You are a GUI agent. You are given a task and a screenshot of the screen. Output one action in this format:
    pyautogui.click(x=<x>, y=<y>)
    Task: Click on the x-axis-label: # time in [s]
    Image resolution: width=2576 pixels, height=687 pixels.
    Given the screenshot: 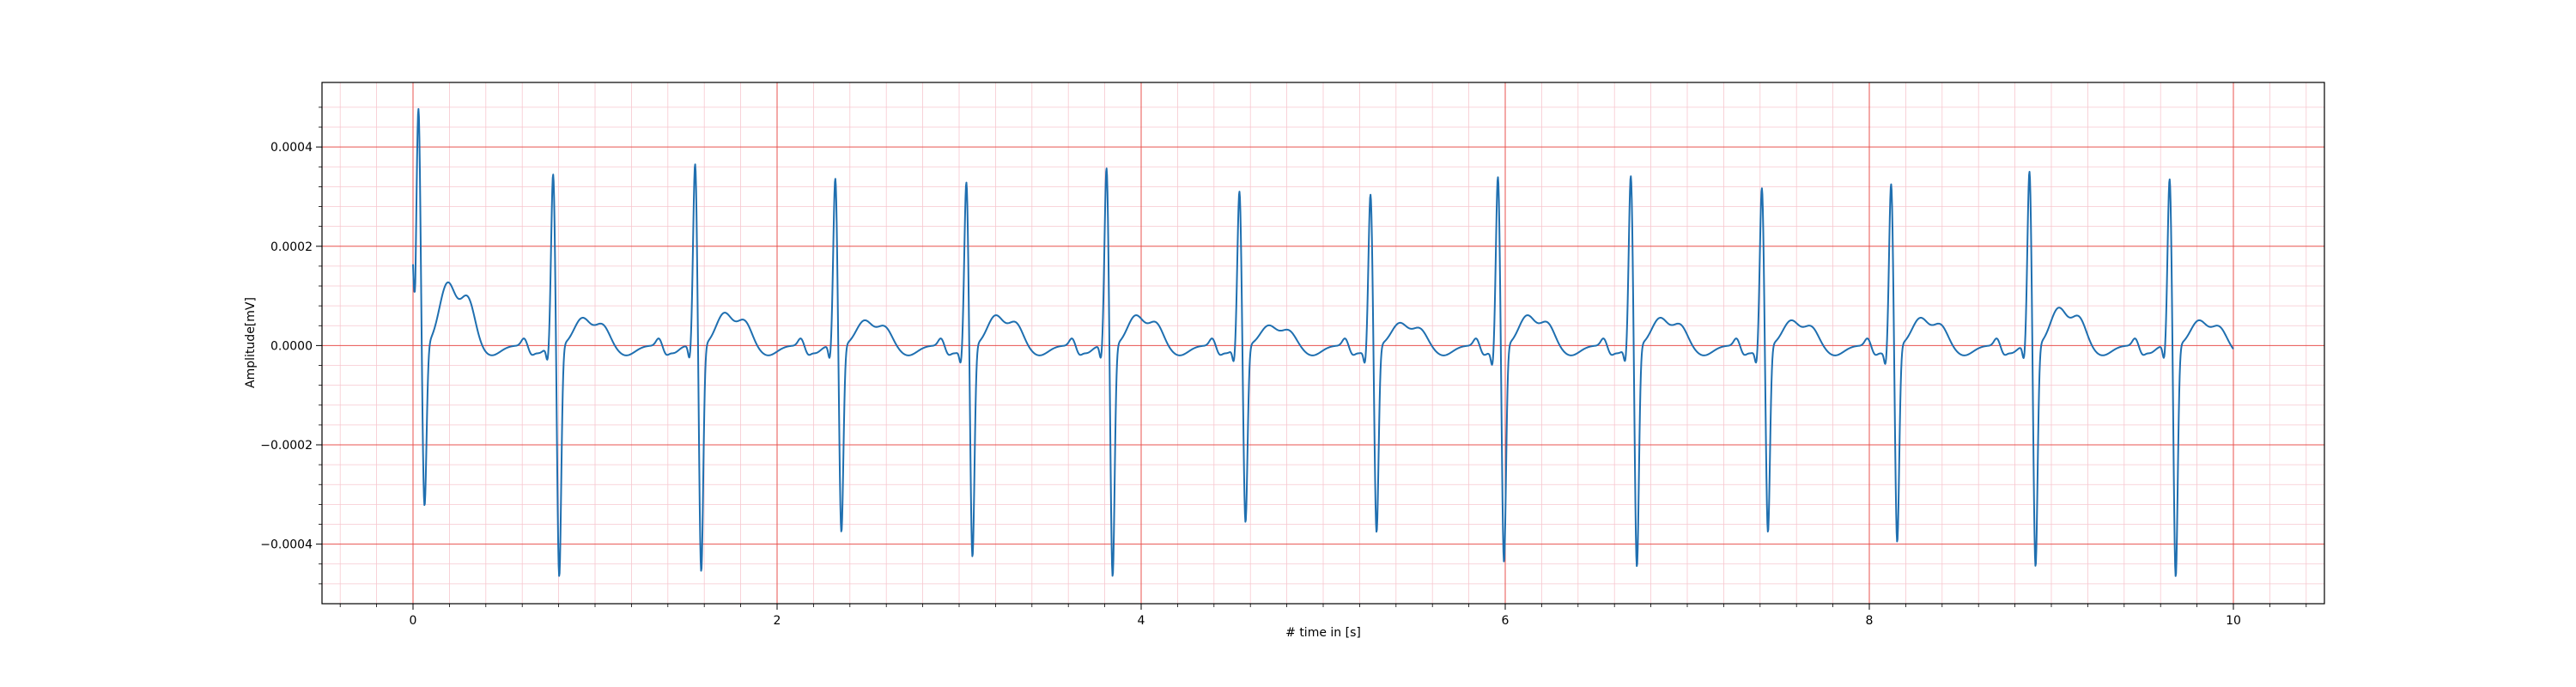 What is the action you would take?
    pyautogui.click(x=1323, y=633)
    